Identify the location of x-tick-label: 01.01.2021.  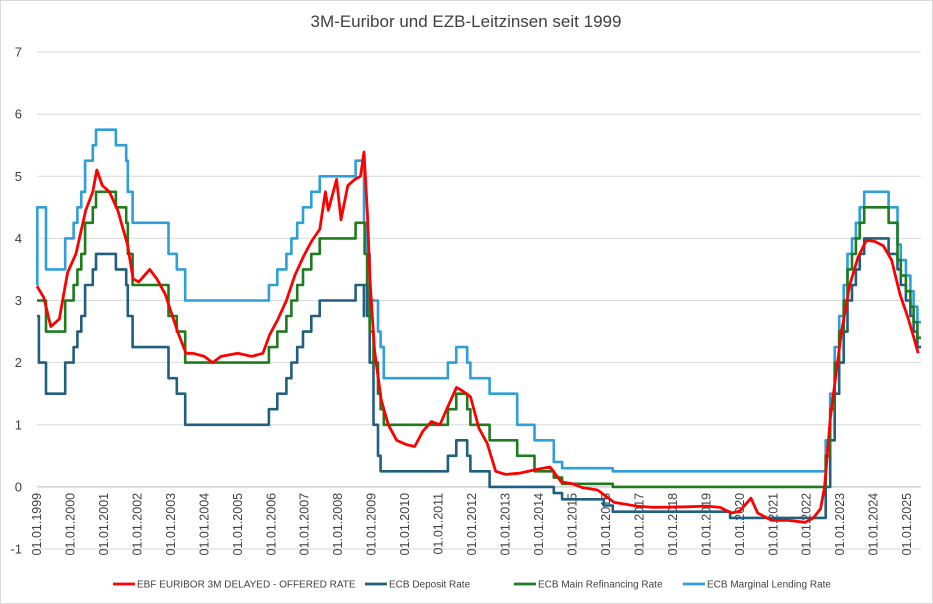
(773, 524).